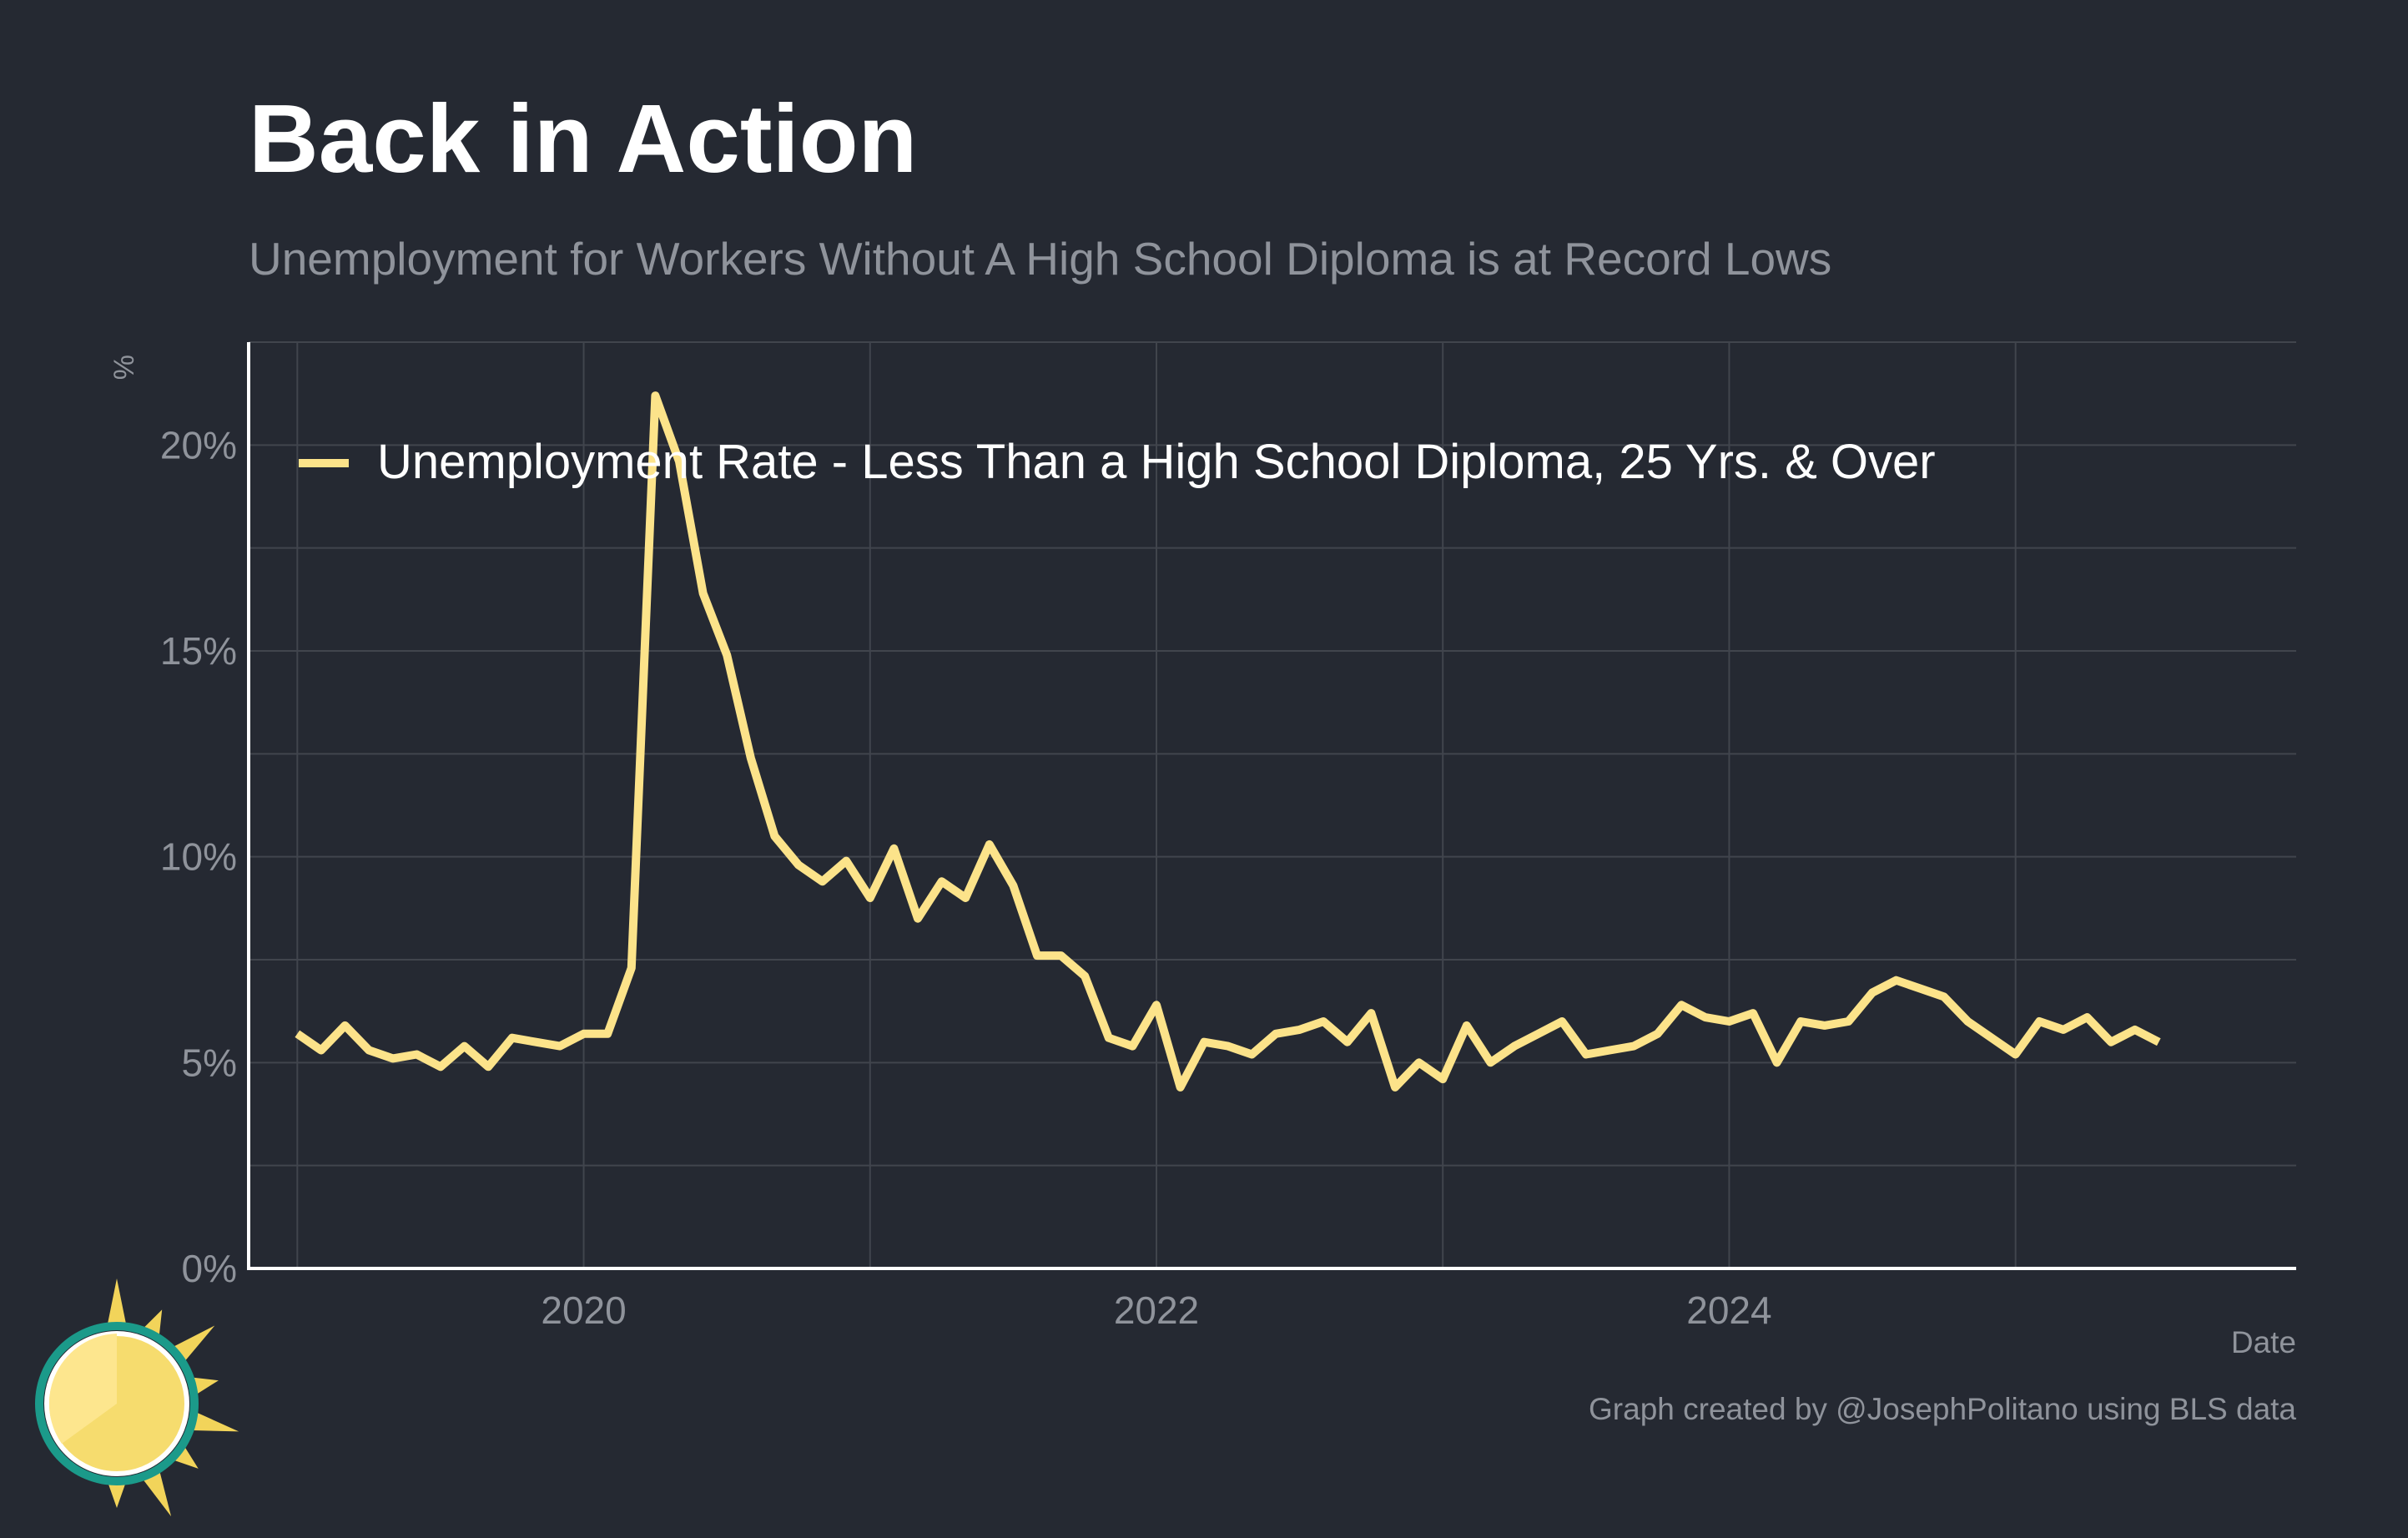 The width and height of the screenshot is (2408, 1538). I want to click on x-tick-label: 2024, so click(1728, 1310).